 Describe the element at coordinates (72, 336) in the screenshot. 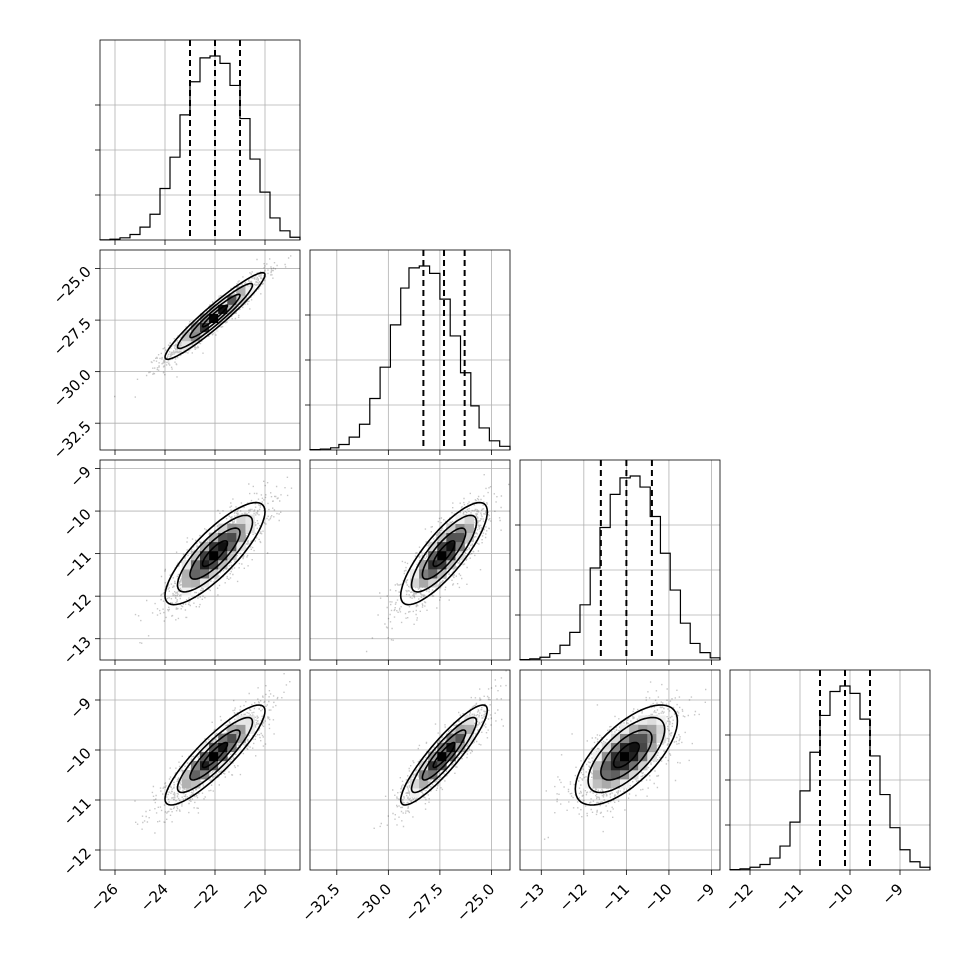

I see `y-tick-label: −27.5` at that location.